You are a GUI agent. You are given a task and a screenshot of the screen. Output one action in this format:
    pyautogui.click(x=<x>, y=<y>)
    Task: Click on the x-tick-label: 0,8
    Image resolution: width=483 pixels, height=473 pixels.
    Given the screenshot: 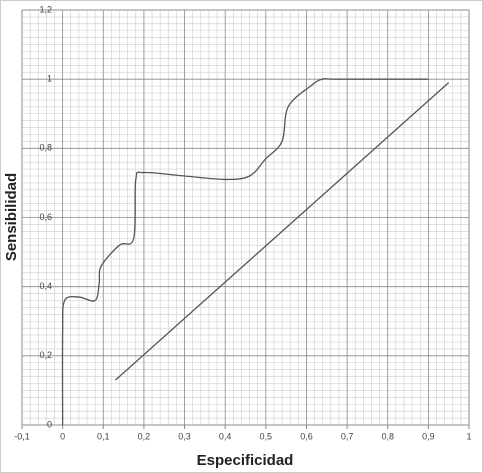 What is the action you would take?
    pyautogui.click(x=387, y=436)
    